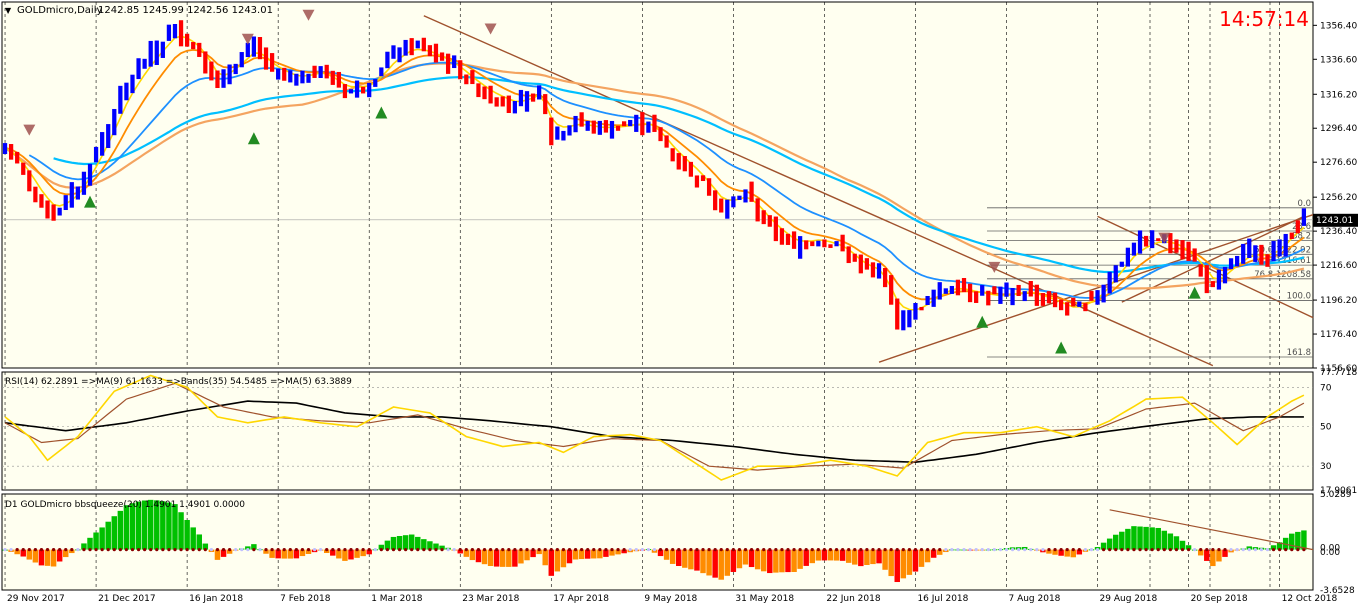 This screenshot has width=1358, height=608. I want to click on x-axis-label: 23 Mar 2018, so click(490, 599).